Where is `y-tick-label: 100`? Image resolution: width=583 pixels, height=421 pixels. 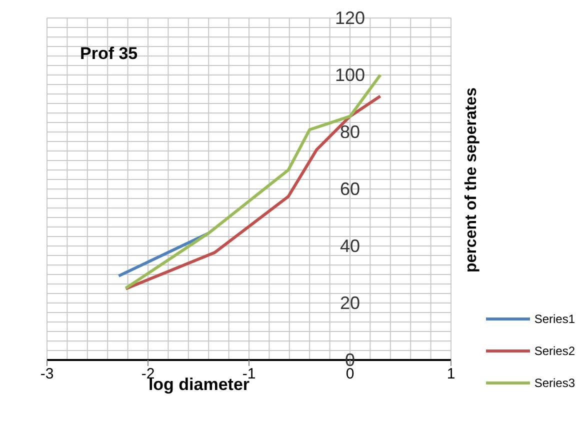 y-tick-label: 100 is located at coordinates (350, 75).